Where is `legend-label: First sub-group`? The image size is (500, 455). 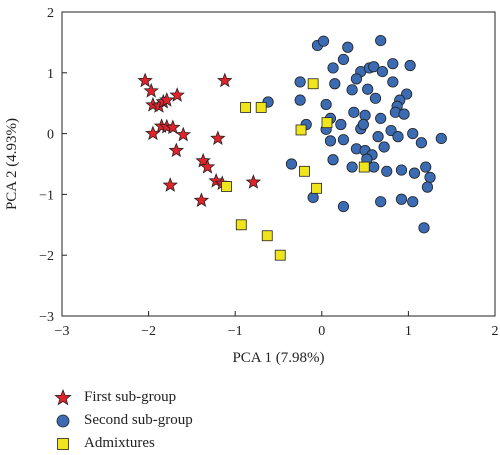 legend-label: First sub-group is located at coordinates (130, 397).